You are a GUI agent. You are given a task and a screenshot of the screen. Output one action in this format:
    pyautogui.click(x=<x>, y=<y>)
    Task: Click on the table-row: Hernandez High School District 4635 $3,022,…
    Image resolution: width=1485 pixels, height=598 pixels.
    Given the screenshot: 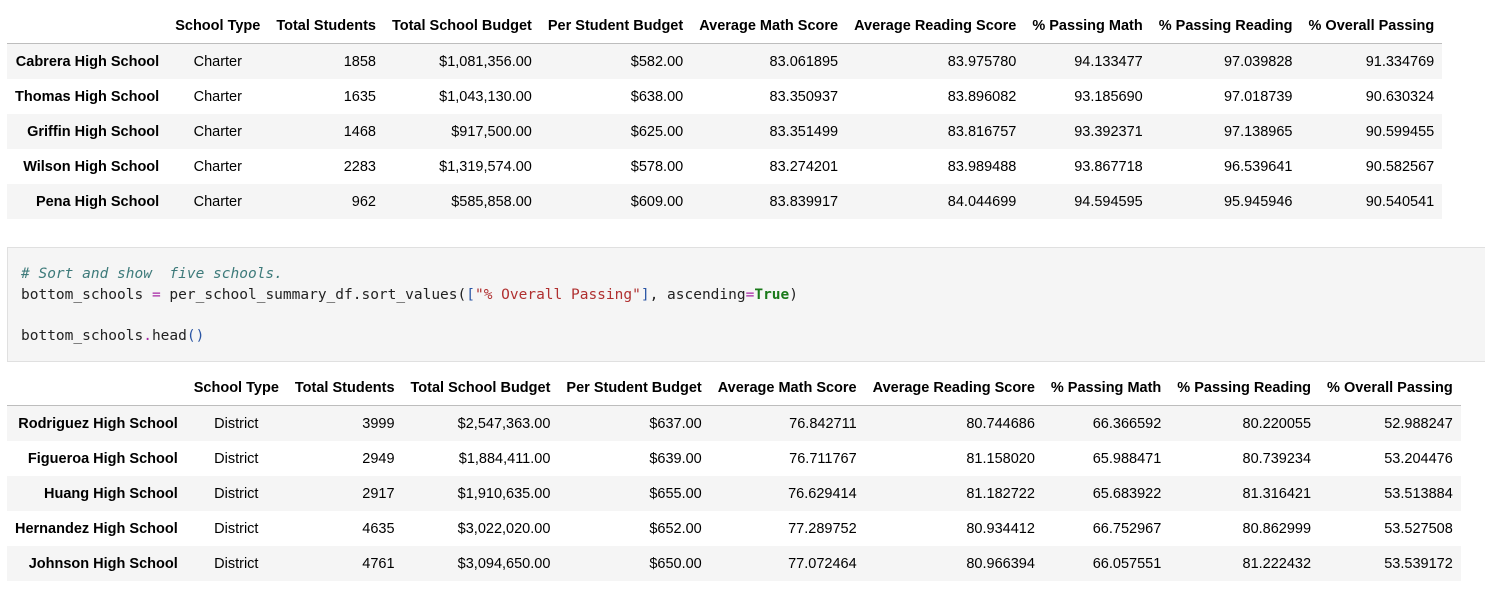 What is the action you would take?
    pyautogui.click(x=734, y=528)
    